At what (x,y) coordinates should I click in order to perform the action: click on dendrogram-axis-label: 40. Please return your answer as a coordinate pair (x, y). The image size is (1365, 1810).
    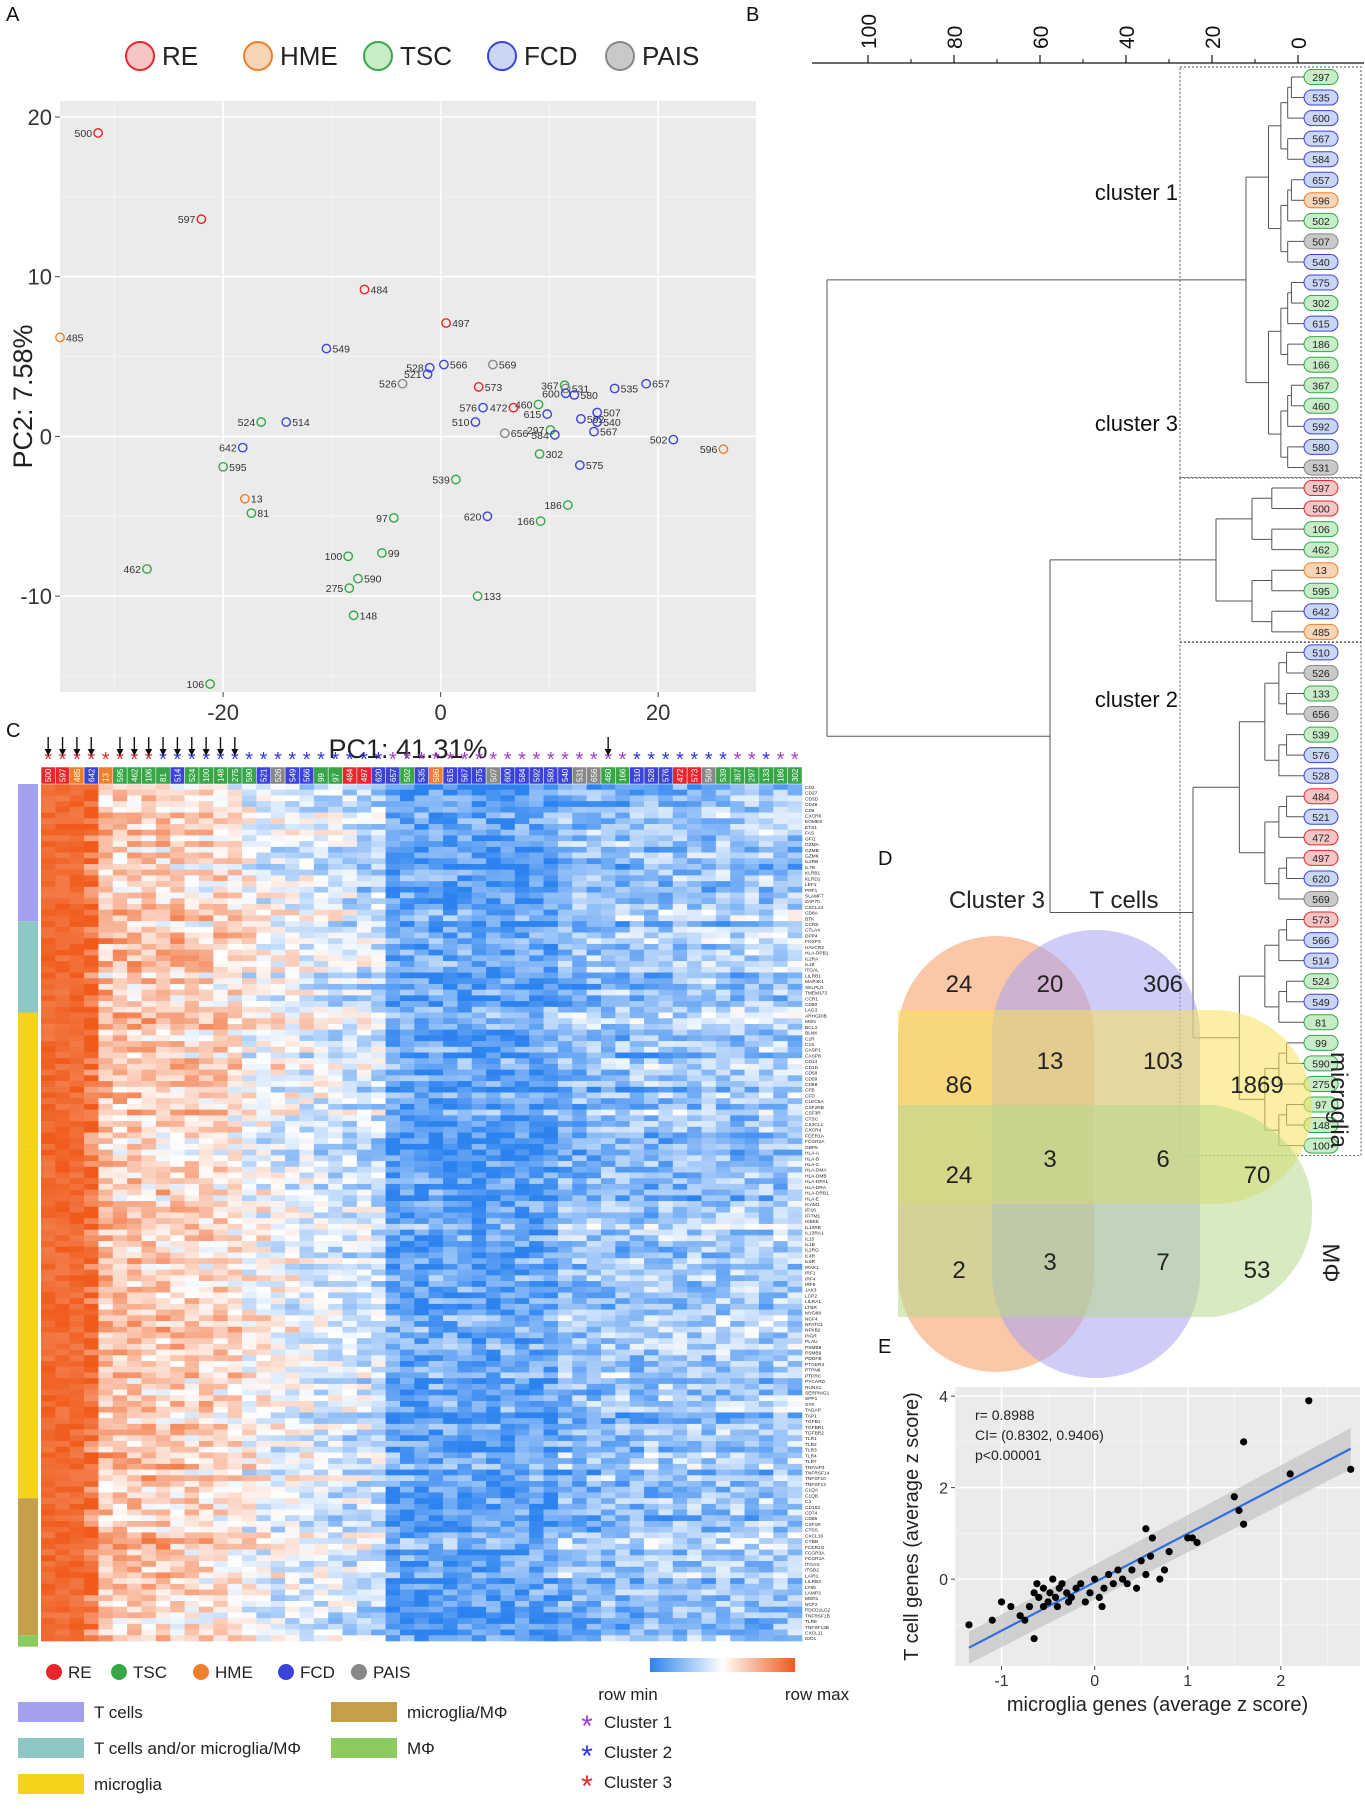
    Looking at the image, I should click on (1127, 37).